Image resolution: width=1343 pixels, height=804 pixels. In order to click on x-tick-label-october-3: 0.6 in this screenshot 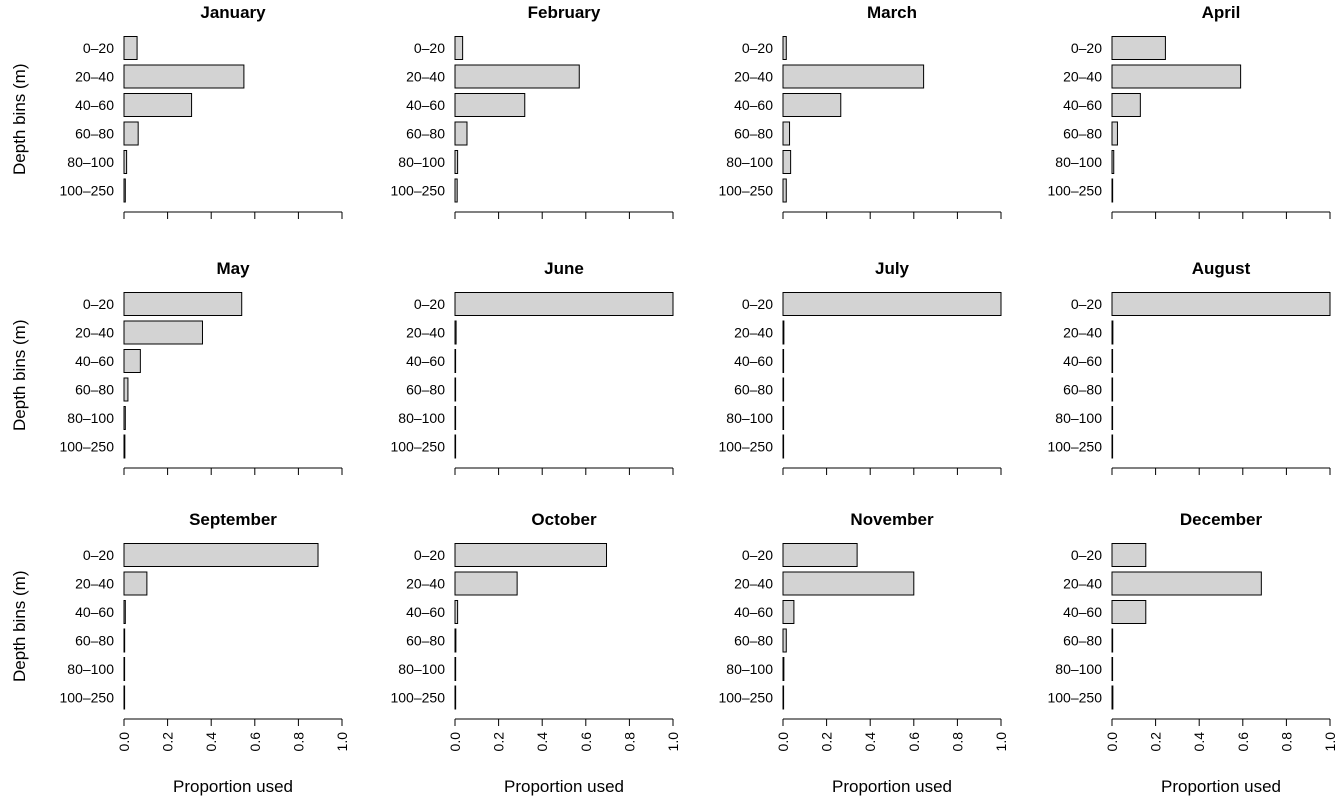, I will do `click(586, 742)`.